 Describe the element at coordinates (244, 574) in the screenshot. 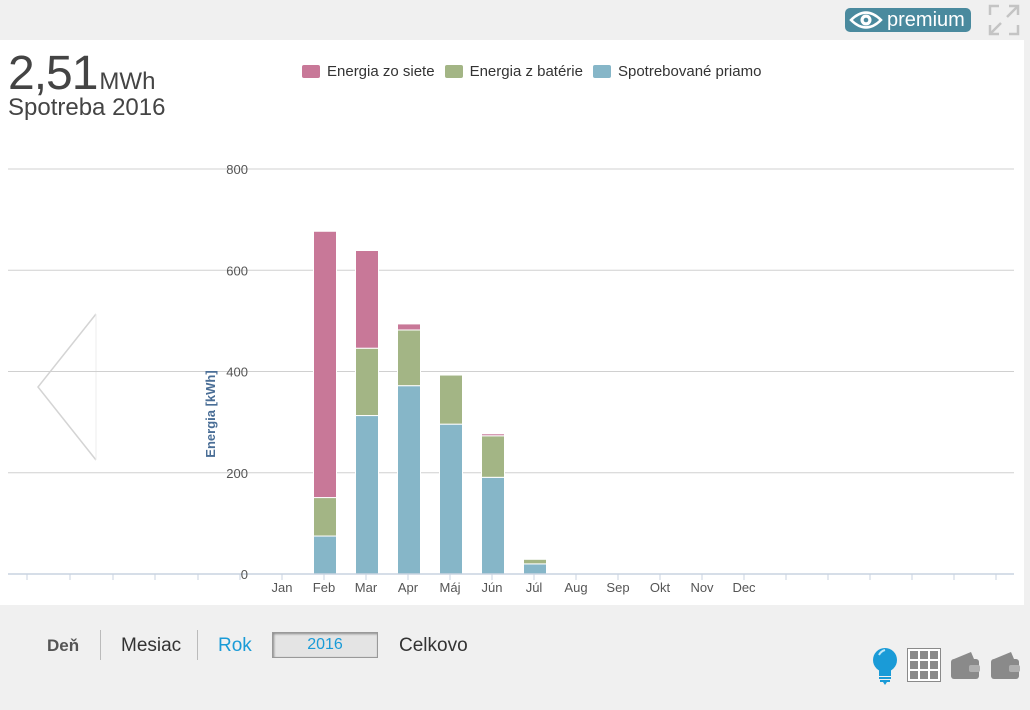

I see `y-tick-label: 0` at that location.